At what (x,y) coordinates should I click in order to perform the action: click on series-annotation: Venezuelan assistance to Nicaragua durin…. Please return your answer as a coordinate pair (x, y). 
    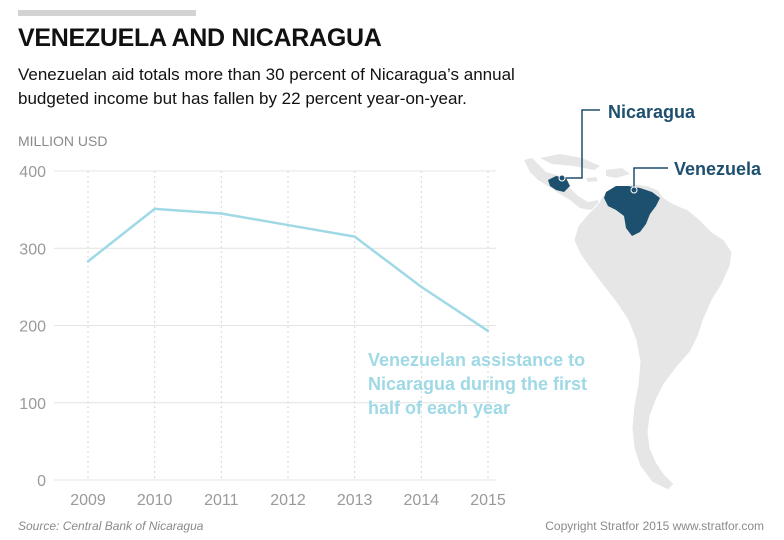
    Looking at the image, I should click on (478, 384).